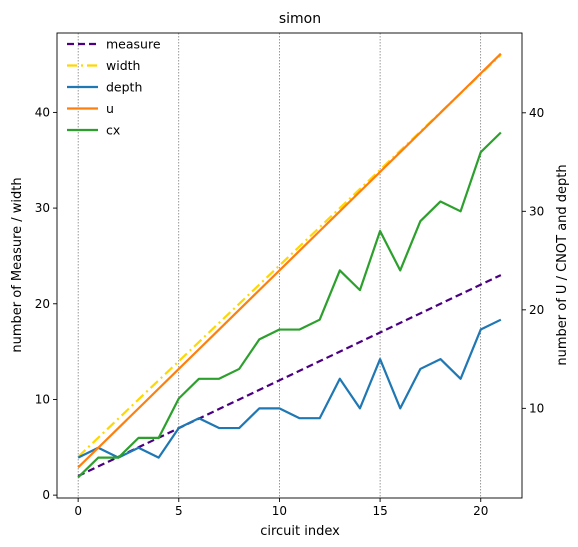  What do you see at coordinates (110, 108) in the screenshot?
I see `legend-label-u: u` at bounding box center [110, 108].